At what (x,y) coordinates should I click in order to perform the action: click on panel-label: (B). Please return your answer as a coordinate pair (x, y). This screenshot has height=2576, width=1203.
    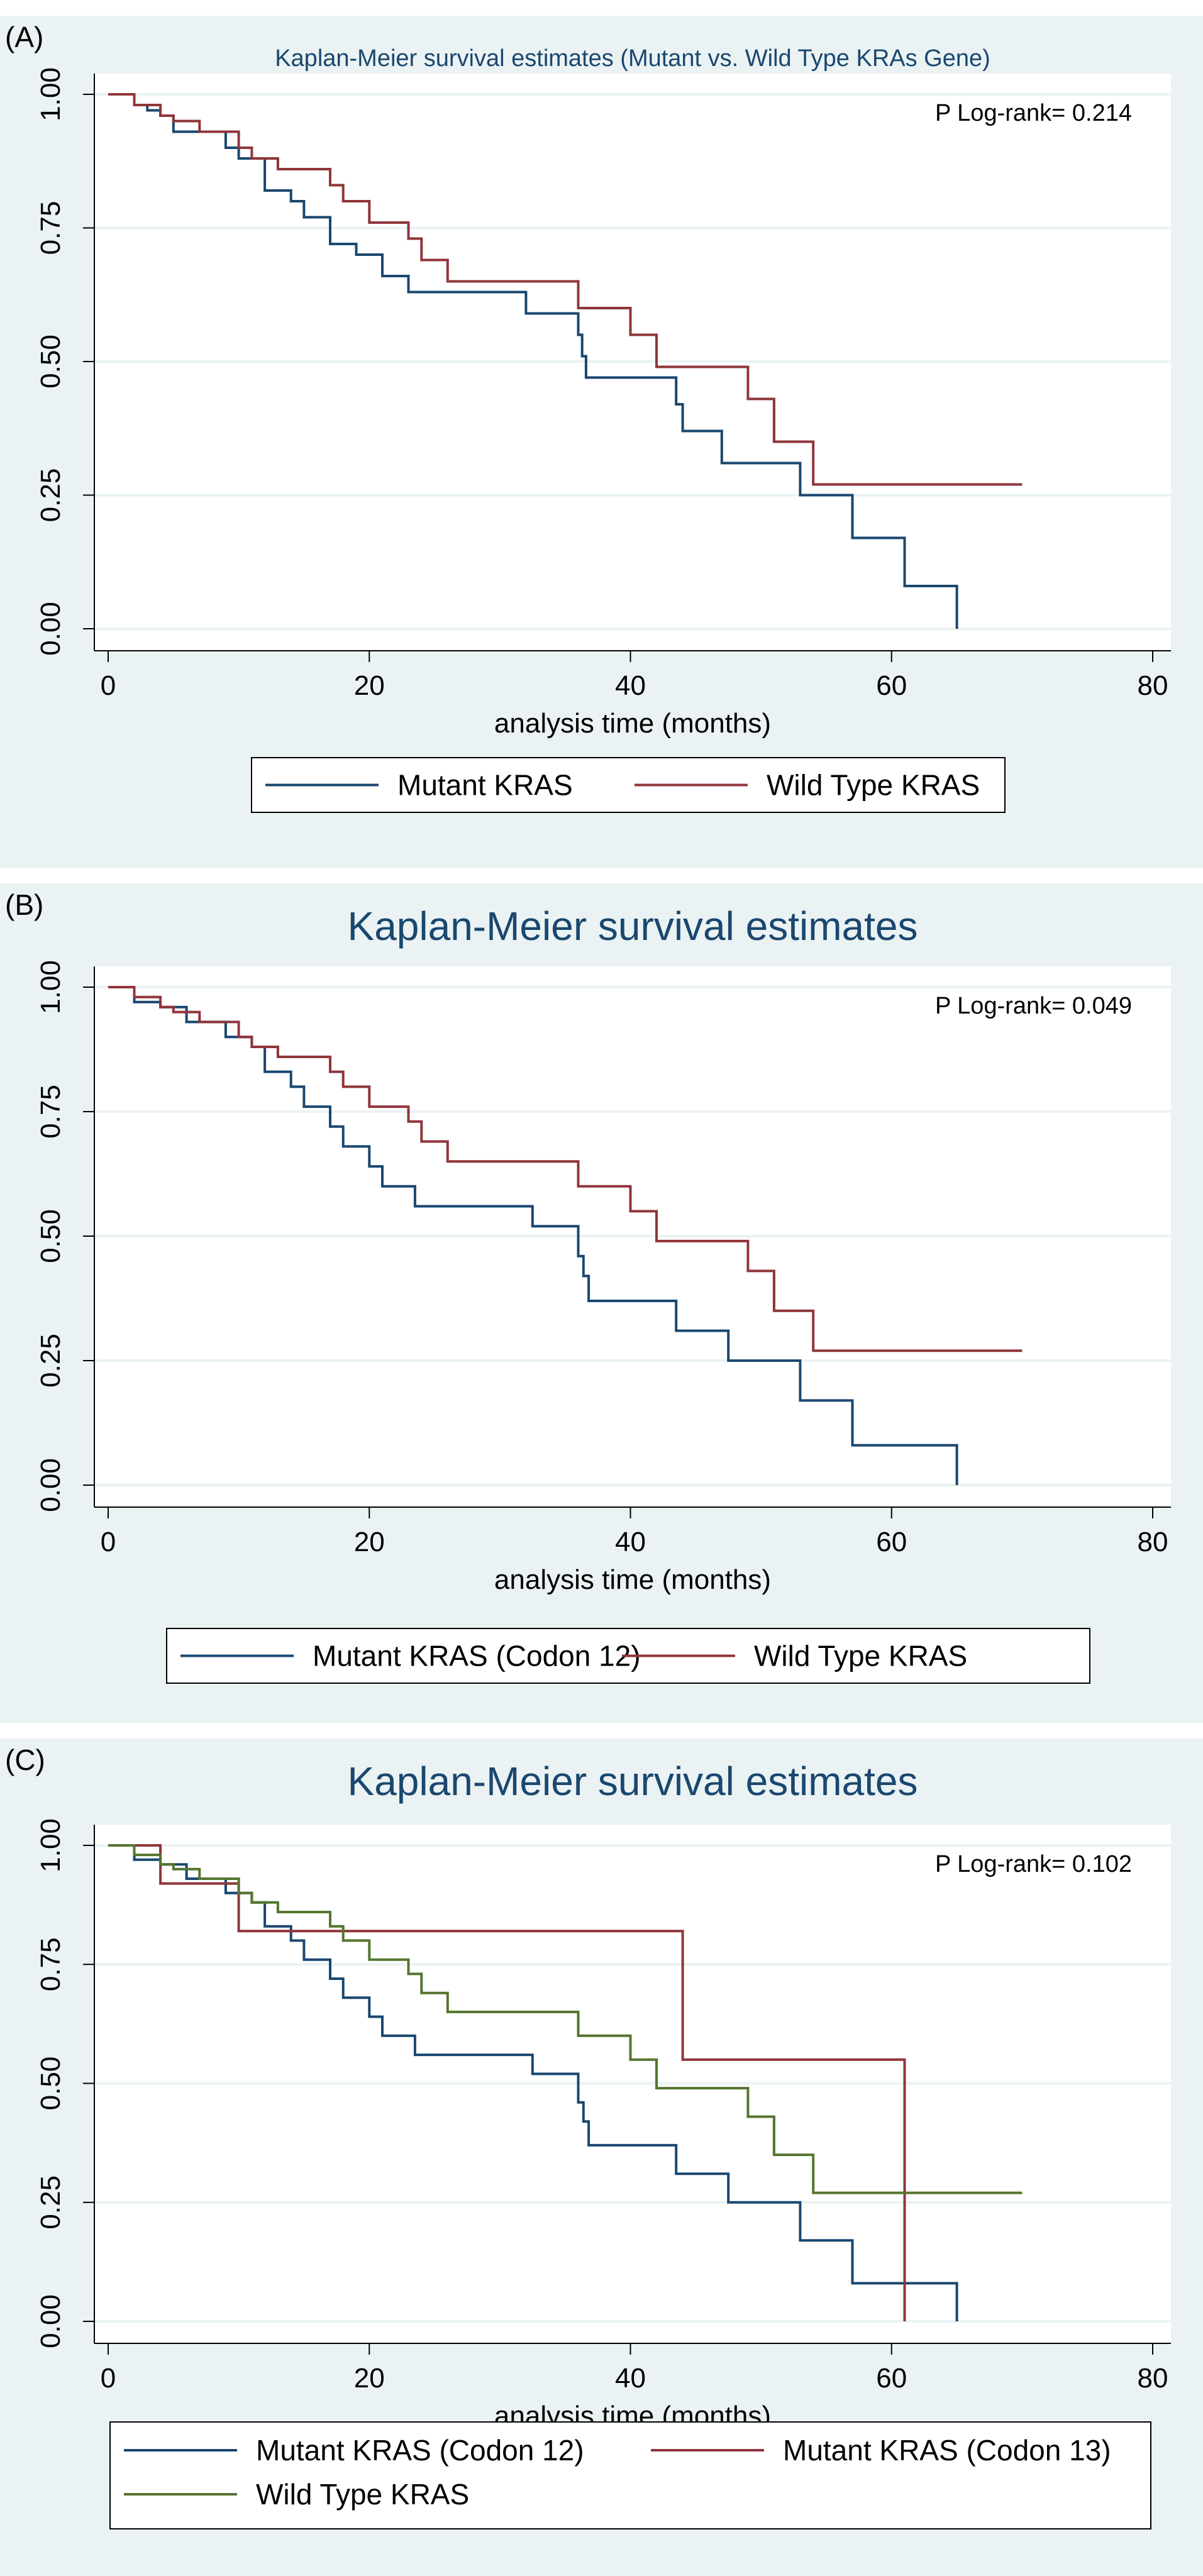
    Looking at the image, I should click on (24, 904).